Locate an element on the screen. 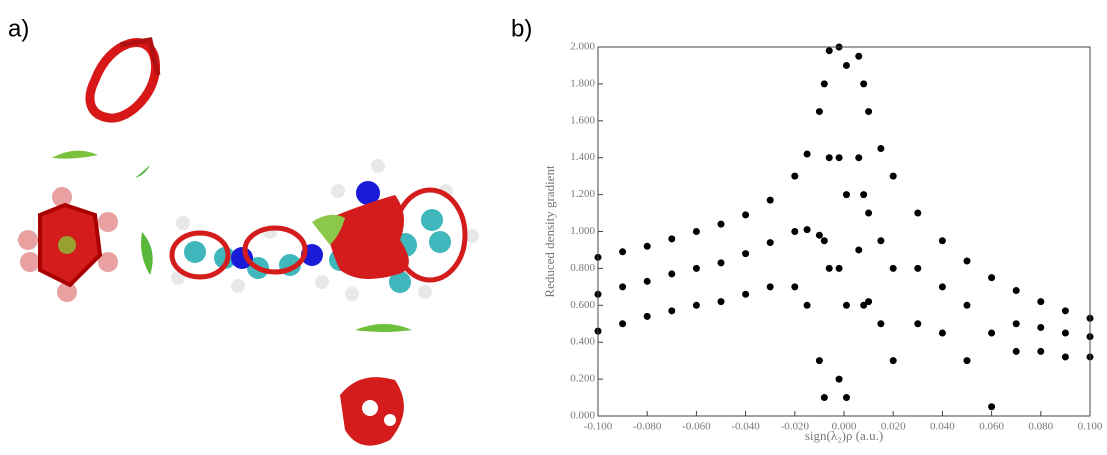  y-tick-label: 1.000 is located at coordinates (582, 231).